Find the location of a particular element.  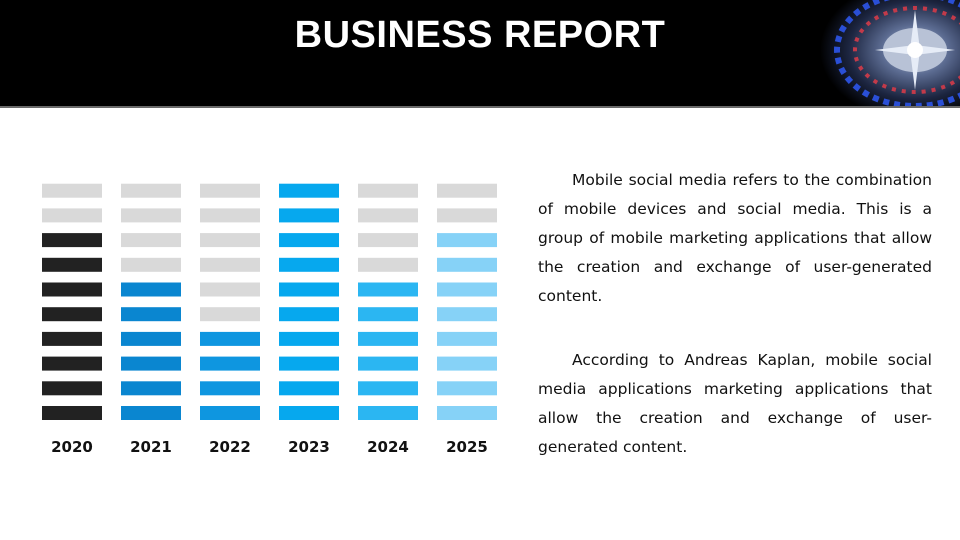

x-tick-label-2020: 2020 is located at coordinates (72, 447).